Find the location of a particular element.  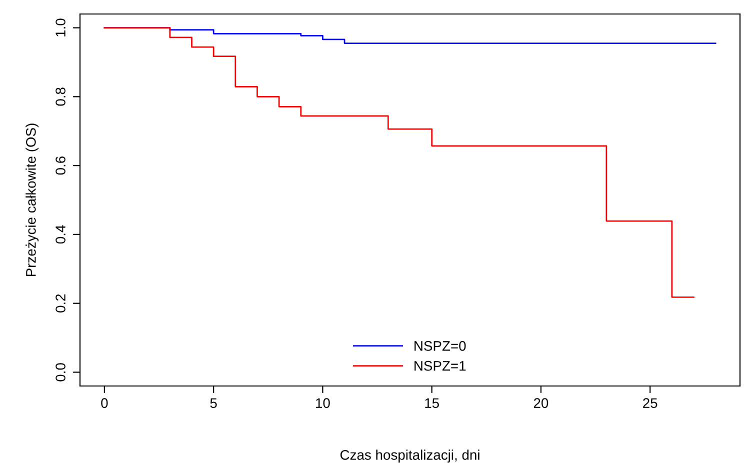

y-tick-label: 0.4 is located at coordinates (61, 234).